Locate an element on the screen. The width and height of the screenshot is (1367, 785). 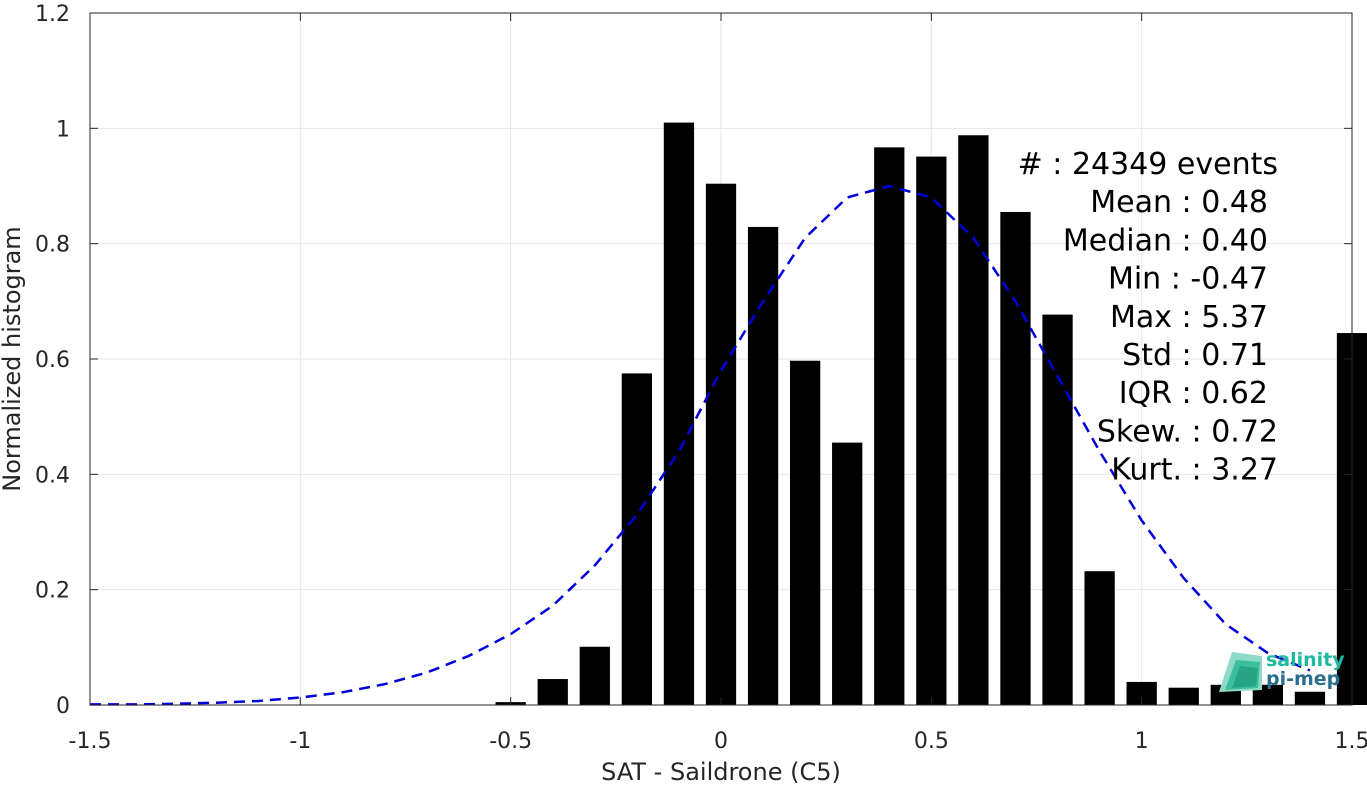
stat-line: Std : 0.71 is located at coordinates (1195, 355).